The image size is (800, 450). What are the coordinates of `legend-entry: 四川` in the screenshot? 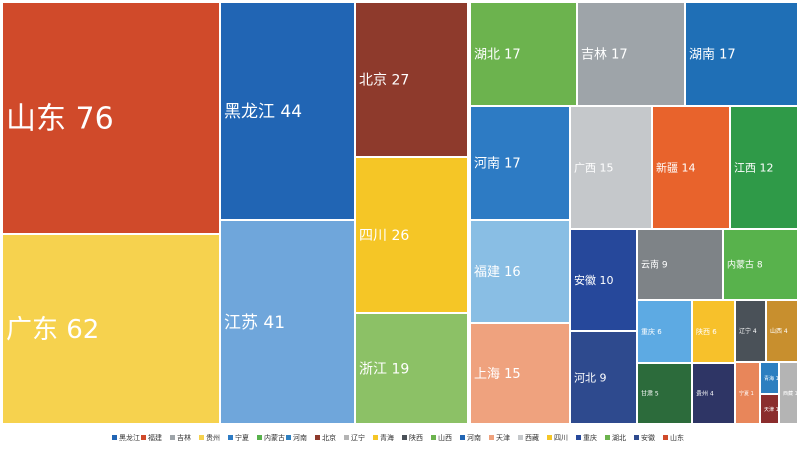 It's located at (557, 438).